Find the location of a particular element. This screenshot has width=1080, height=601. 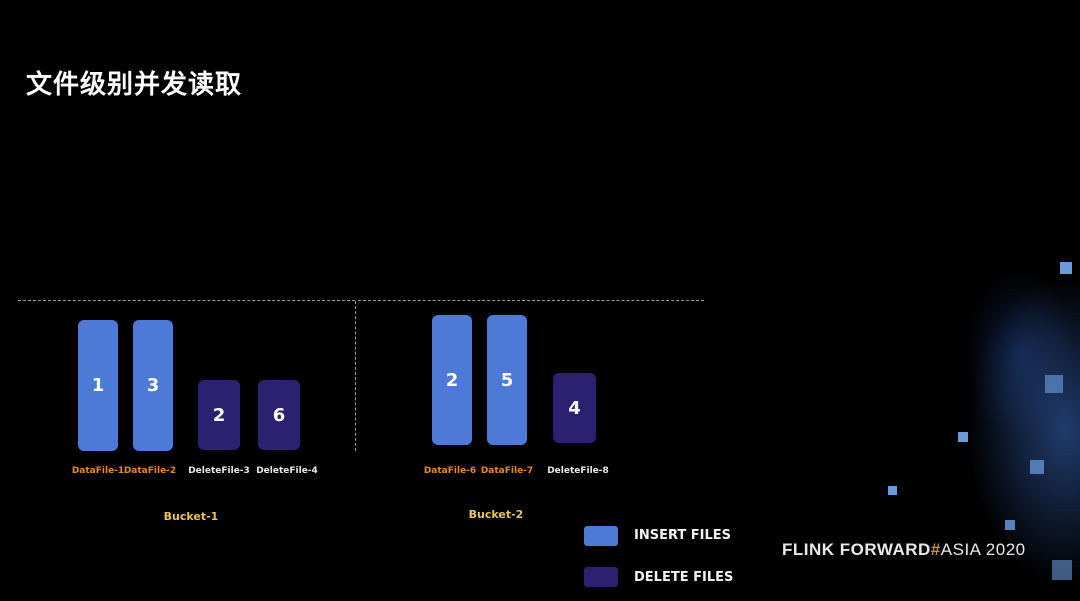

bucket-2-label: Bucket-2 is located at coordinates (496, 514).